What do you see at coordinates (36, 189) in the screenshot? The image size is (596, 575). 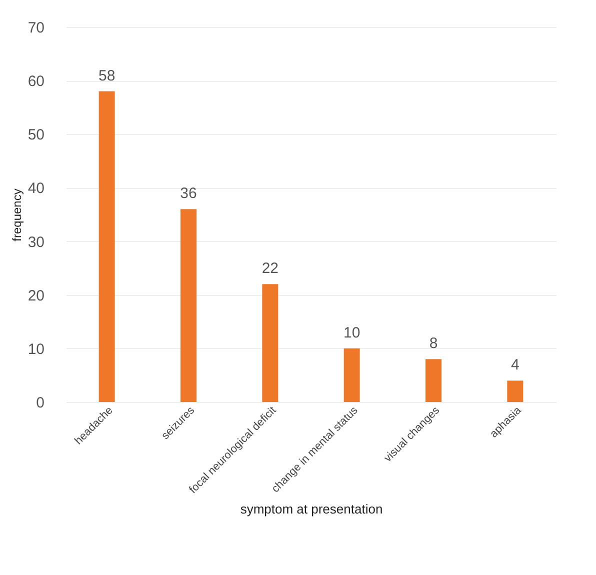 I see `y-tick-label: 40` at bounding box center [36, 189].